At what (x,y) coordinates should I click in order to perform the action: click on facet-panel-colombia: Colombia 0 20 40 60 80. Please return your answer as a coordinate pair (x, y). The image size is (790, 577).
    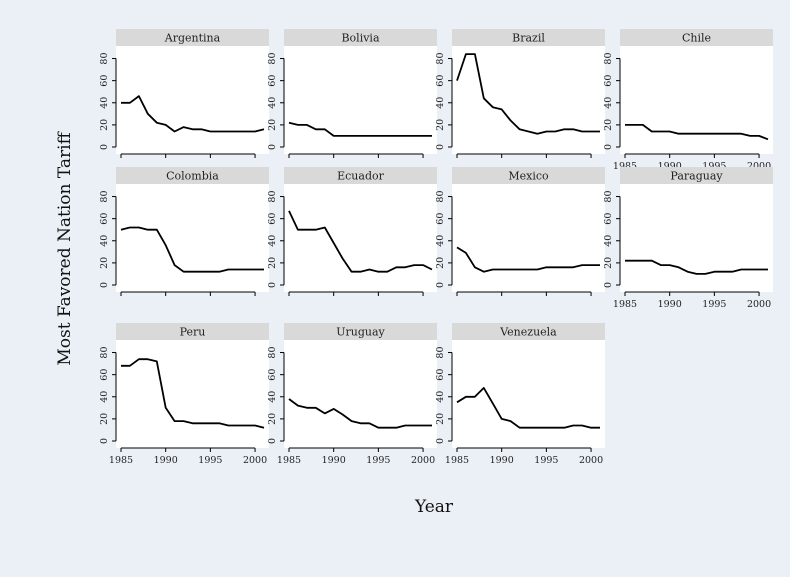
    Looking at the image, I should click on (184, 231).